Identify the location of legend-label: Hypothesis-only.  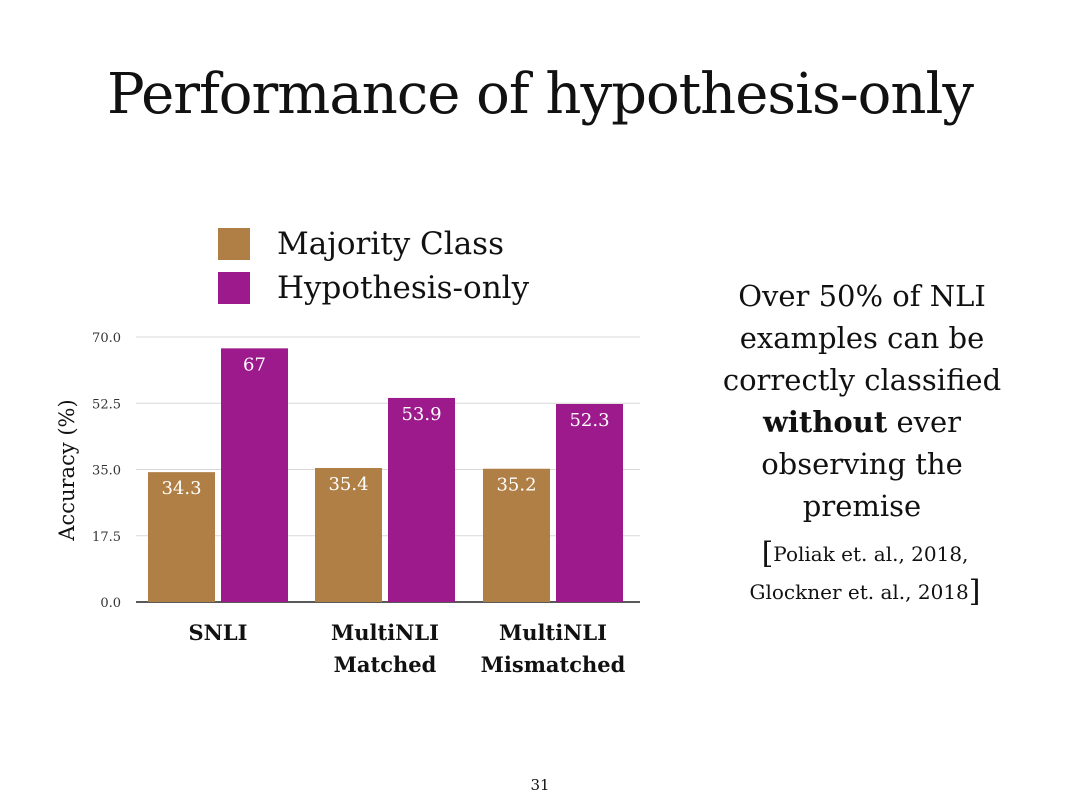
(403, 288).